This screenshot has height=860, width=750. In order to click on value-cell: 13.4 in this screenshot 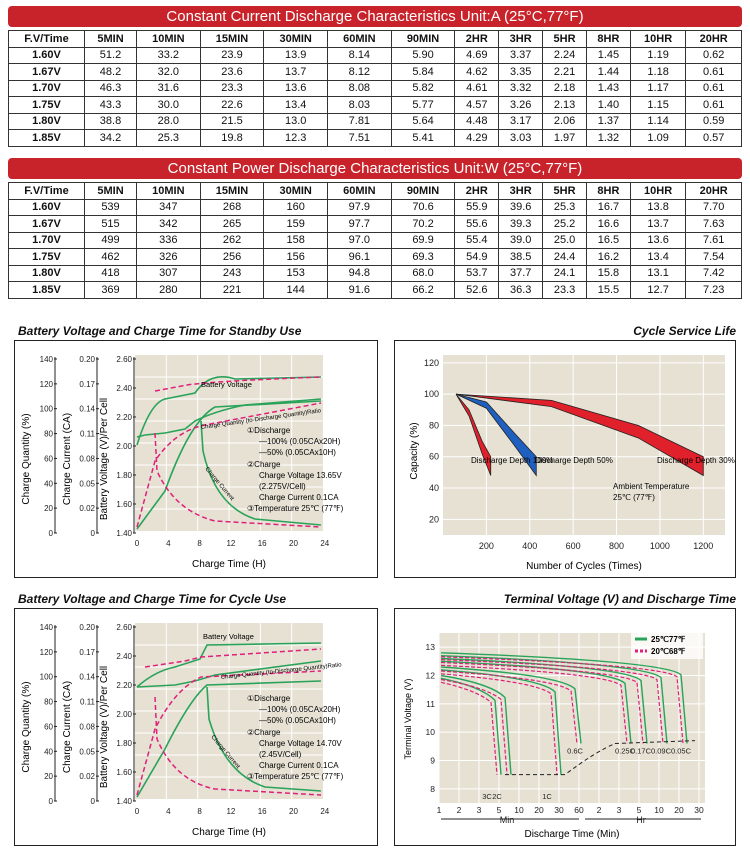, I will do `click(296, 105)`.